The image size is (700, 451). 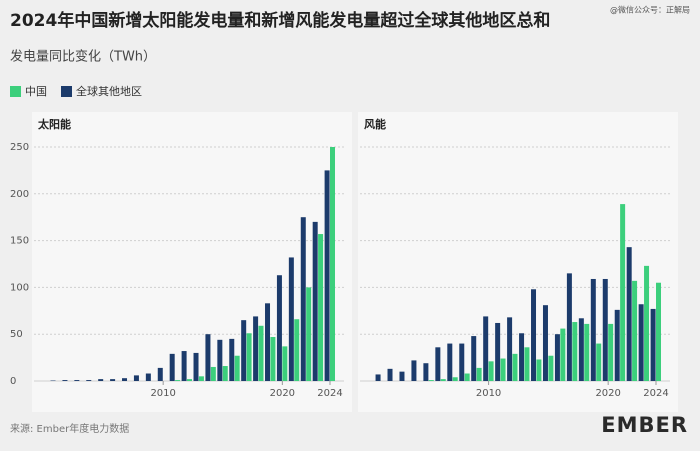 I want to click on watermark: @微信公众号：正解局, so click(x=650, y=10).